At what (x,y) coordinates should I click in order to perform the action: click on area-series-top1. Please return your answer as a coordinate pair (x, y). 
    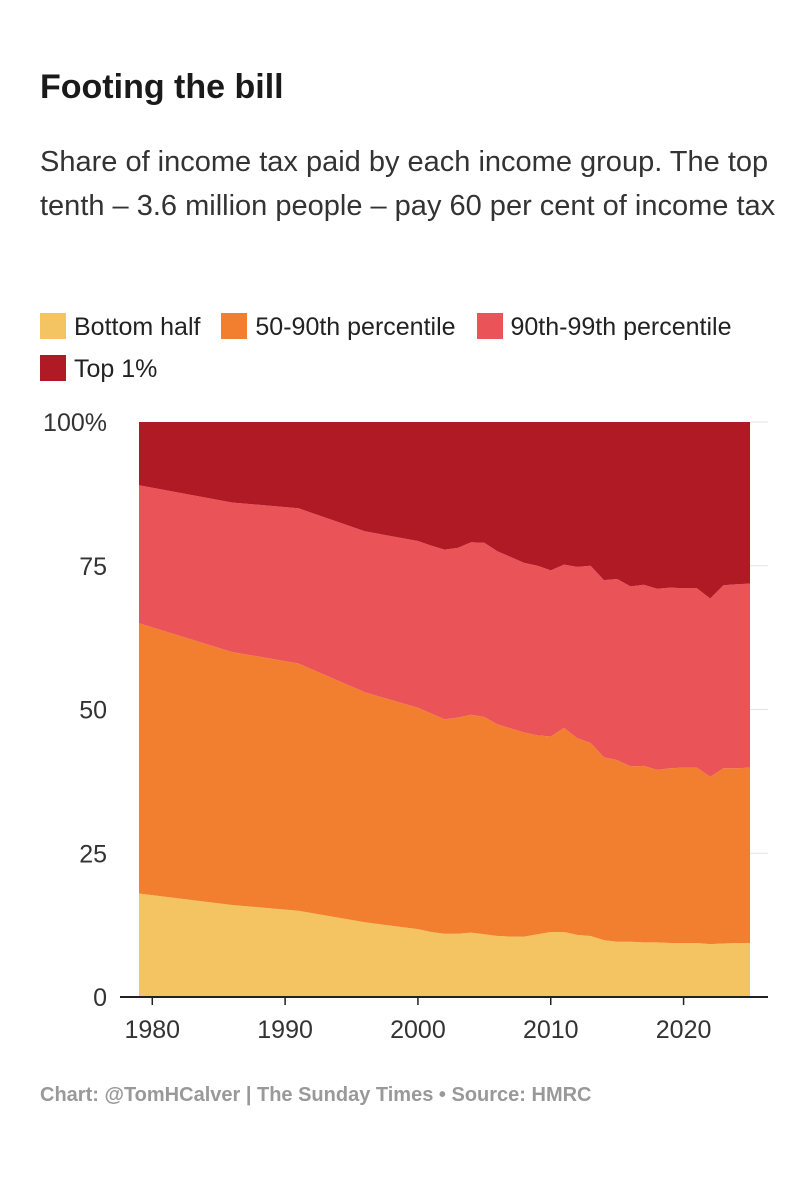
    Looking at the image, I should click on (444, 510).